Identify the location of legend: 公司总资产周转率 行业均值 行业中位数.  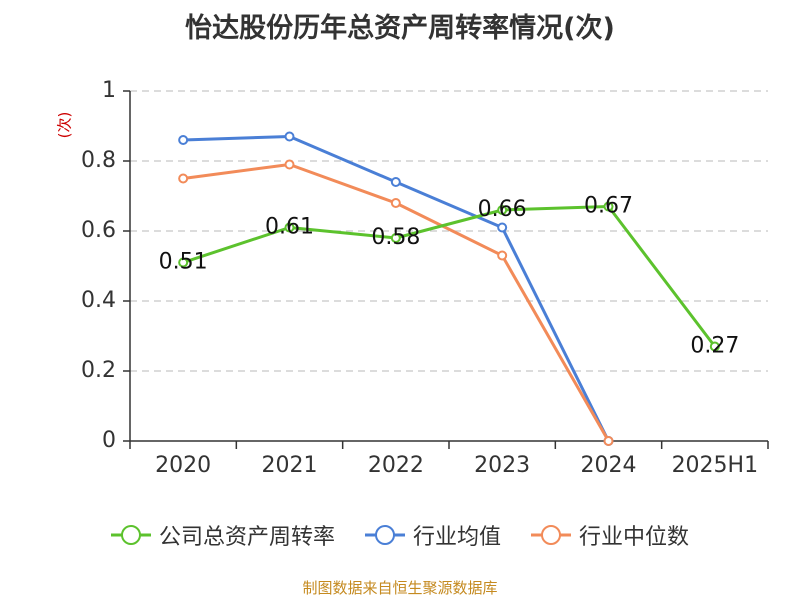
(400, 535).